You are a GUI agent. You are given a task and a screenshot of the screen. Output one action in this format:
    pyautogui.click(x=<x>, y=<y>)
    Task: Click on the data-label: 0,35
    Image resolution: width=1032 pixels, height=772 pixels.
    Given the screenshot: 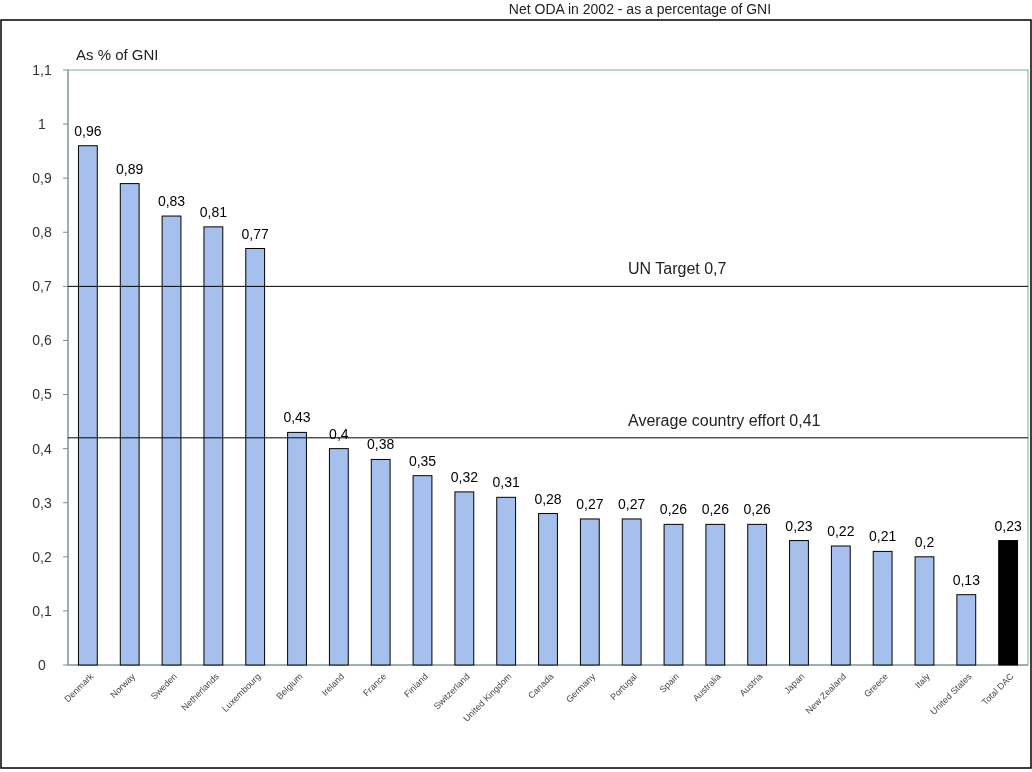 What is the action you would take?
    pyautogui.click(x=422, y=460)
    